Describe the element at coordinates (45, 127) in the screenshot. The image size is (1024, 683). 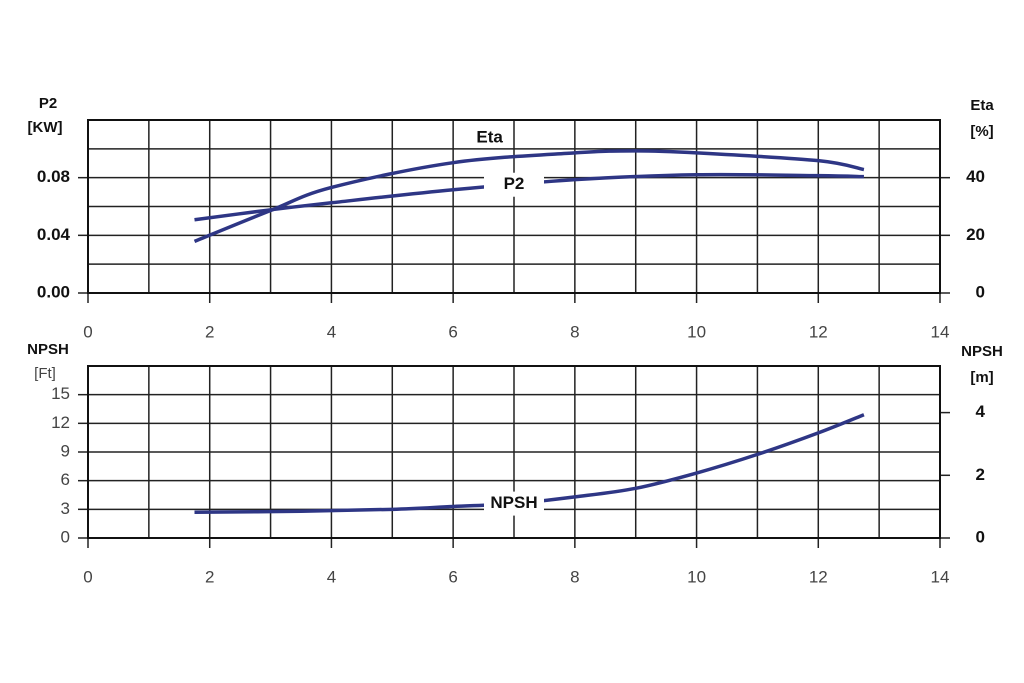
I see `y-axis-unit: [KW]` at that location.